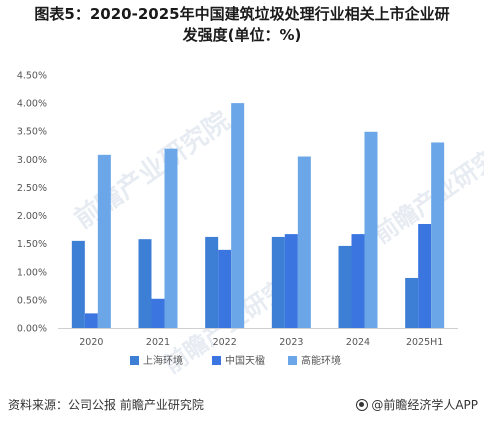 Image resolution: width=484 pixels, height=423 pixels. Describe the element at coordinates (158, 342) in the screenshot. I see `x-tick-label: 2021` at that location.